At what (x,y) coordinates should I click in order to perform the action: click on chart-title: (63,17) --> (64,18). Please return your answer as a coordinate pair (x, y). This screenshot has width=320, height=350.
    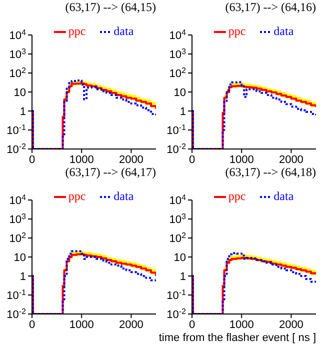
    Looking at the image, I should click on (270, 172).